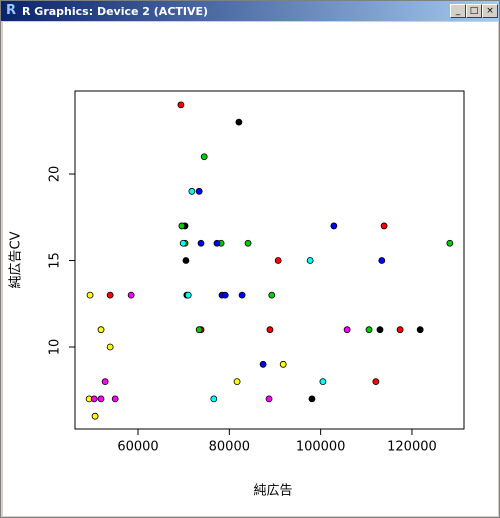  Describe the element at coordinates (474, 11) in the screenshot. I see `maximize-button: □` at that location.